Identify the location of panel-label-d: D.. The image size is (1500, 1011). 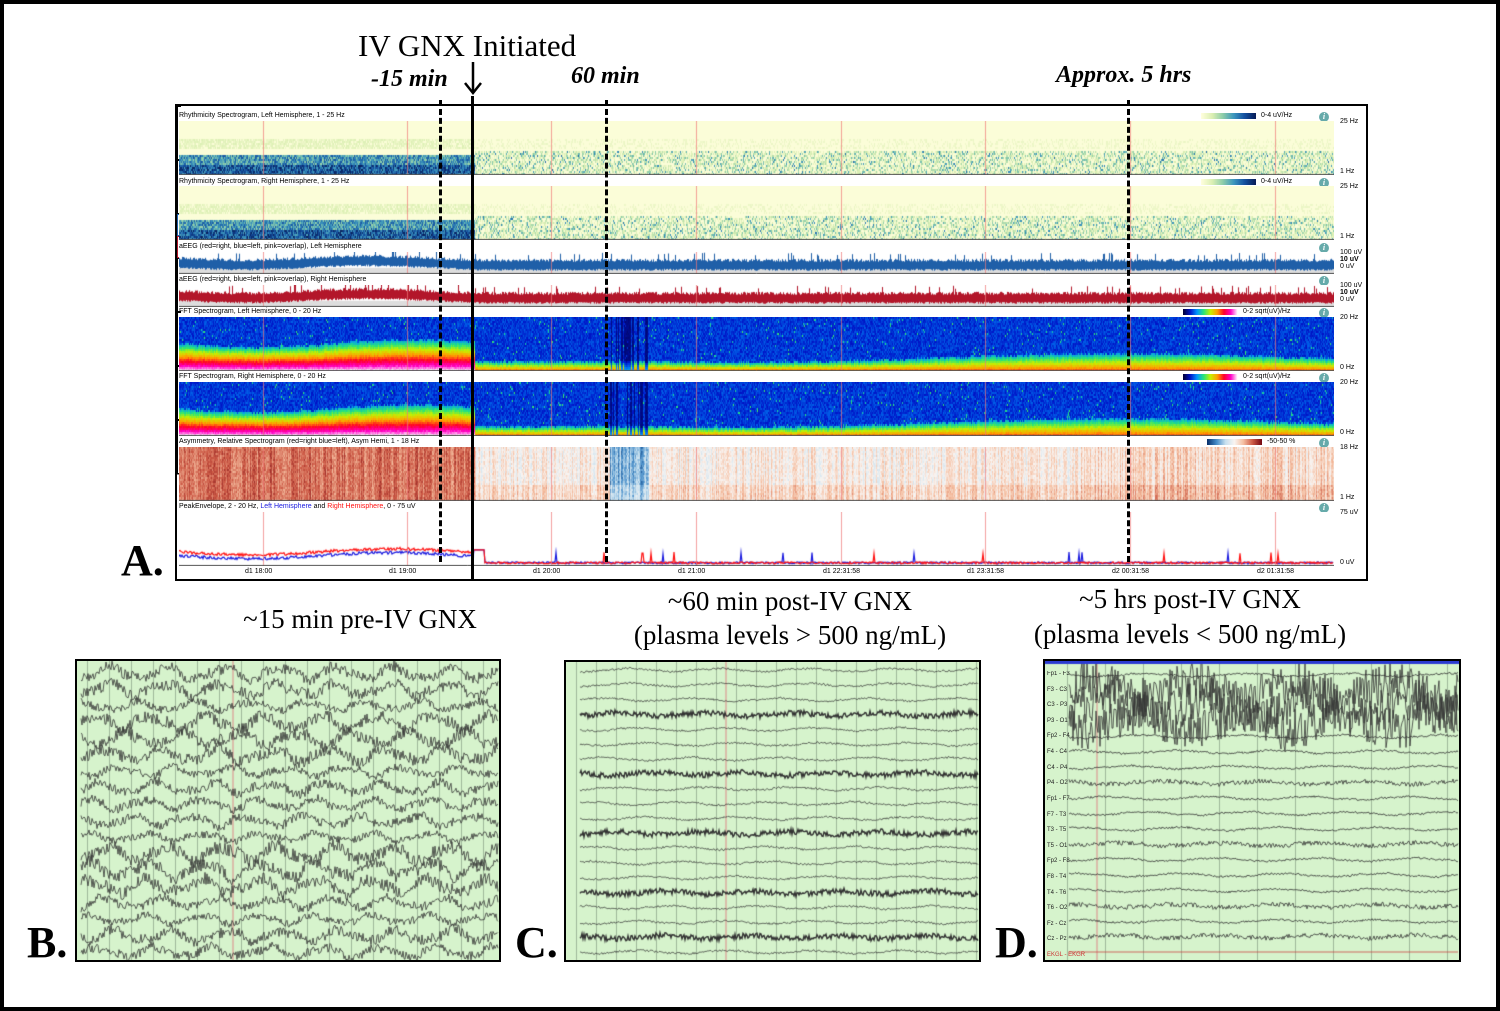
(1016, 942).